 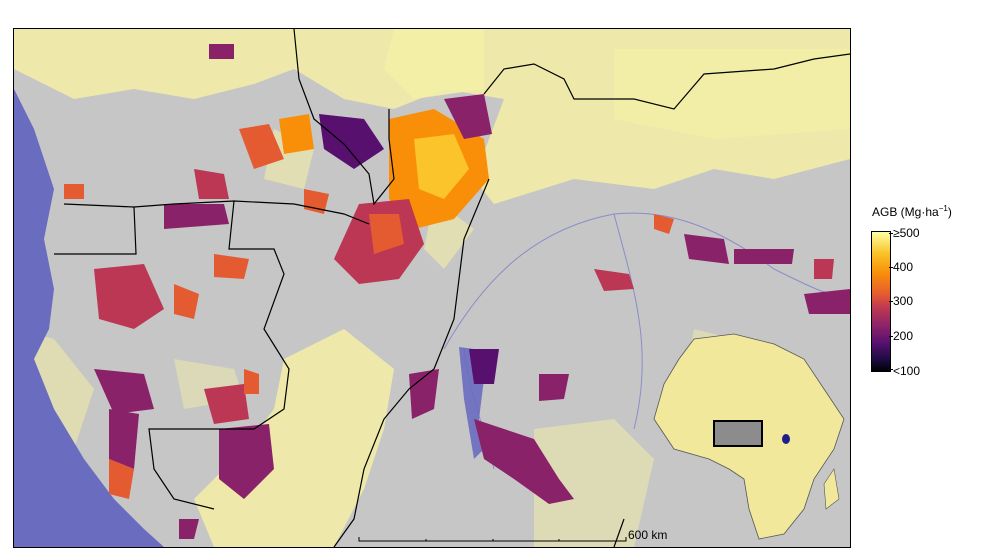 I want to click on colorbar-tick-400: 400, so click(x=903, y=267).